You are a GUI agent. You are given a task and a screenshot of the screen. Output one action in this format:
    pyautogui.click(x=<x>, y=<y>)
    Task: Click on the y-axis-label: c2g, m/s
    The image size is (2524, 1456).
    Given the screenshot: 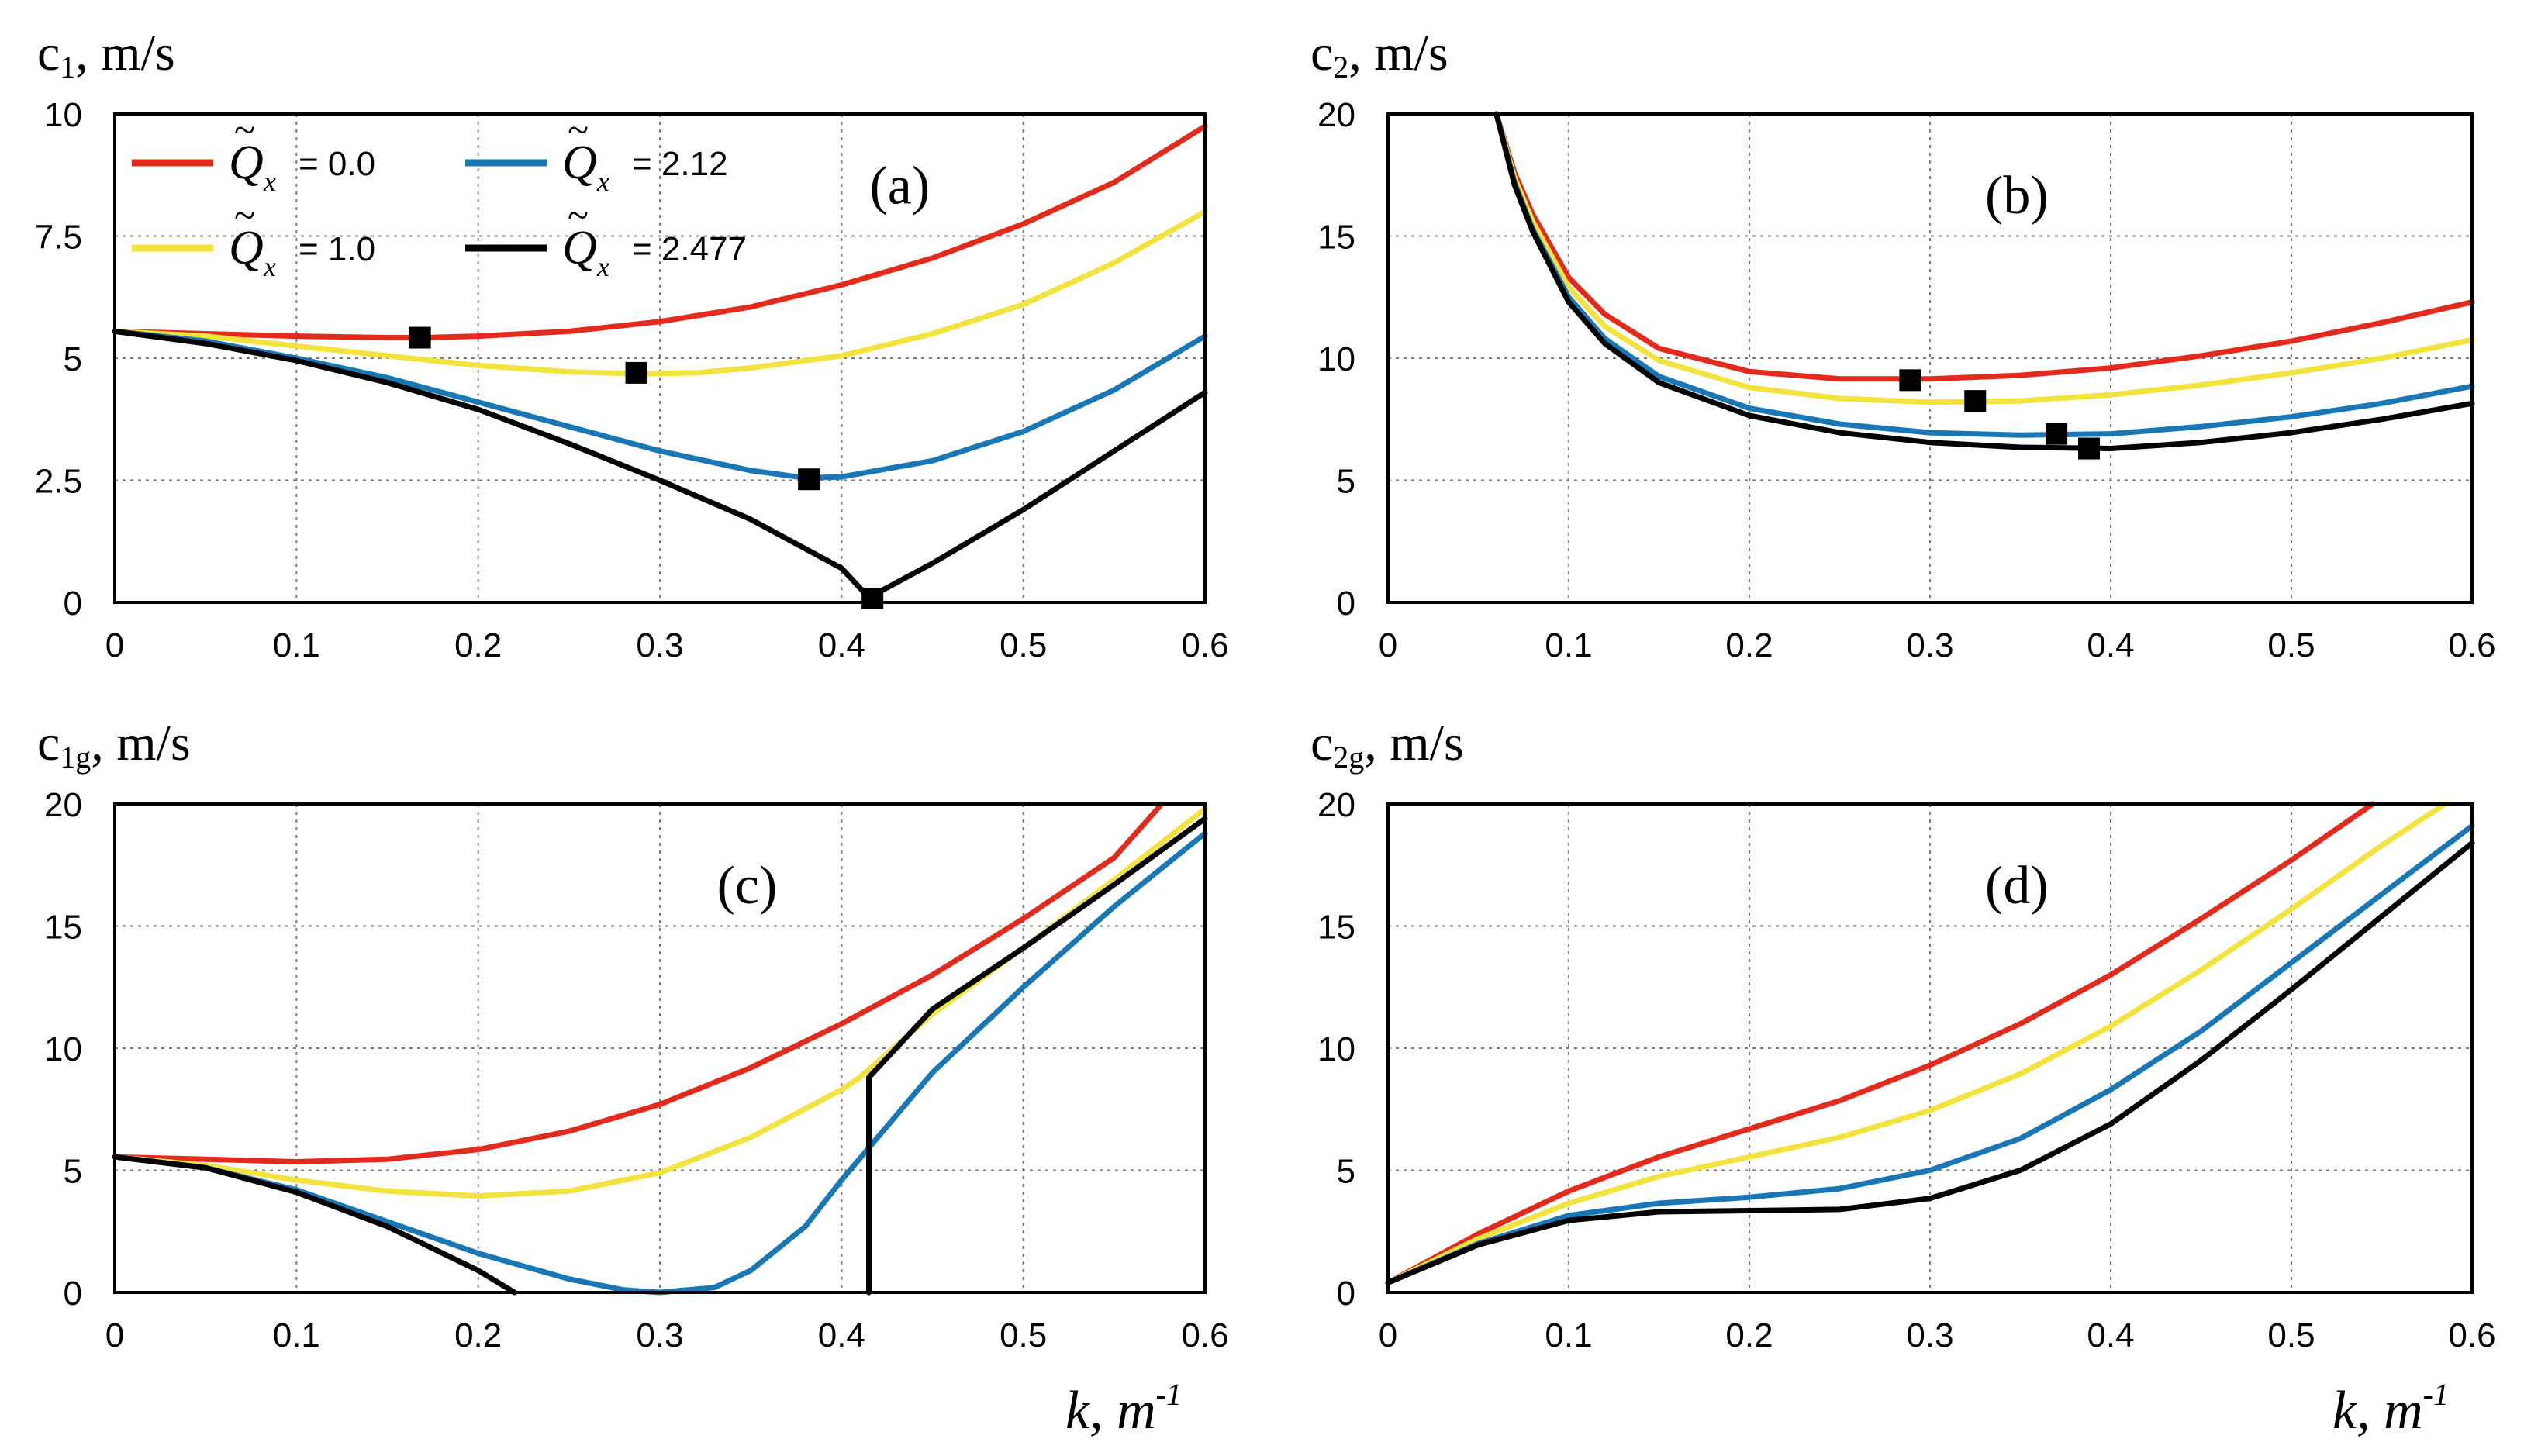 What is the action you would take?
    pyautogui.click(x=1387, y=745)
    